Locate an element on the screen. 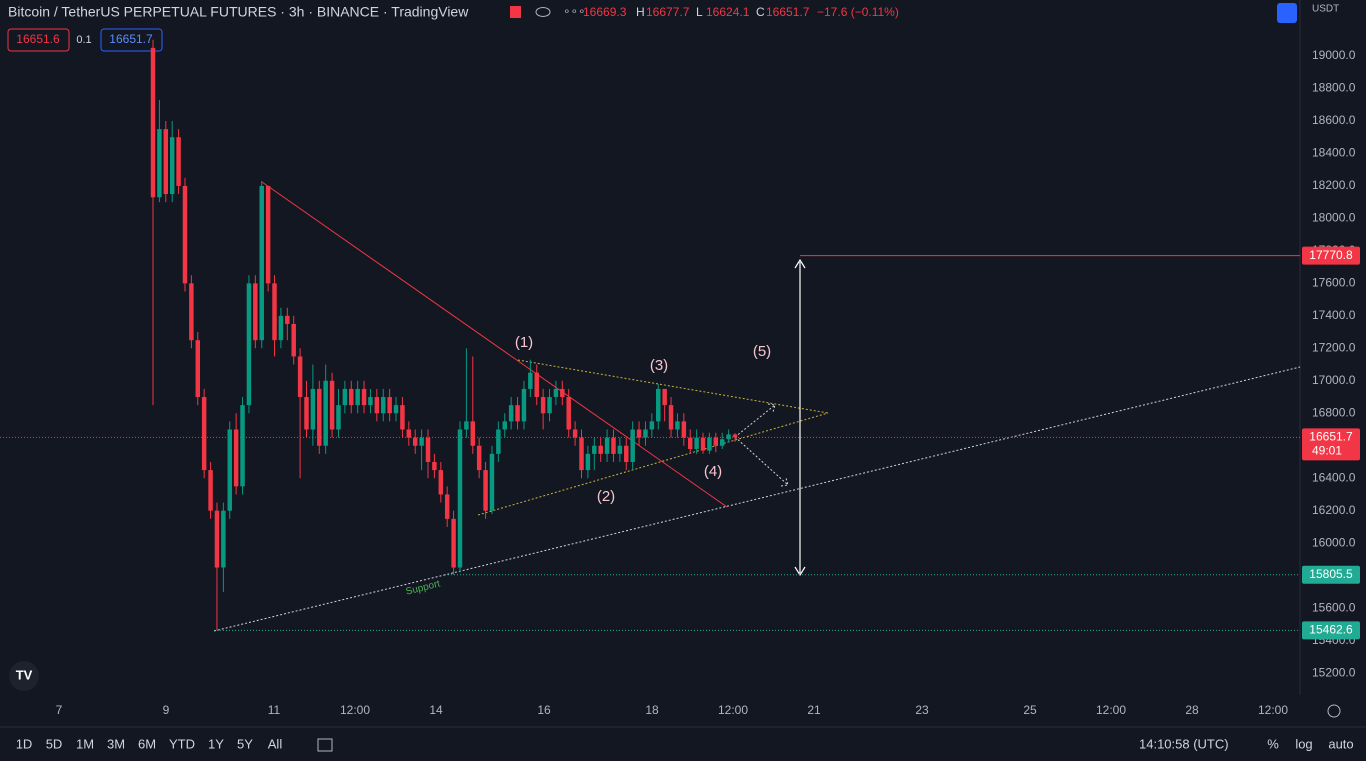  y-tick-label: 18200.0 is located at coordinates (1334, 185).